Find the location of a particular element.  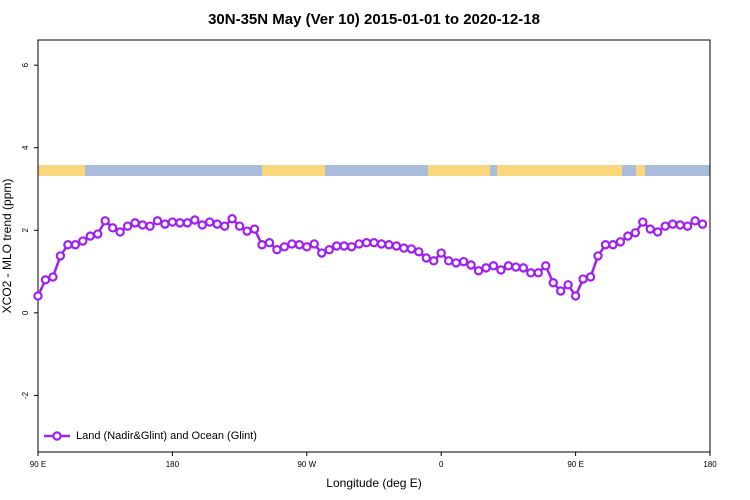

legend-marker is located at coordinates (57, 436).